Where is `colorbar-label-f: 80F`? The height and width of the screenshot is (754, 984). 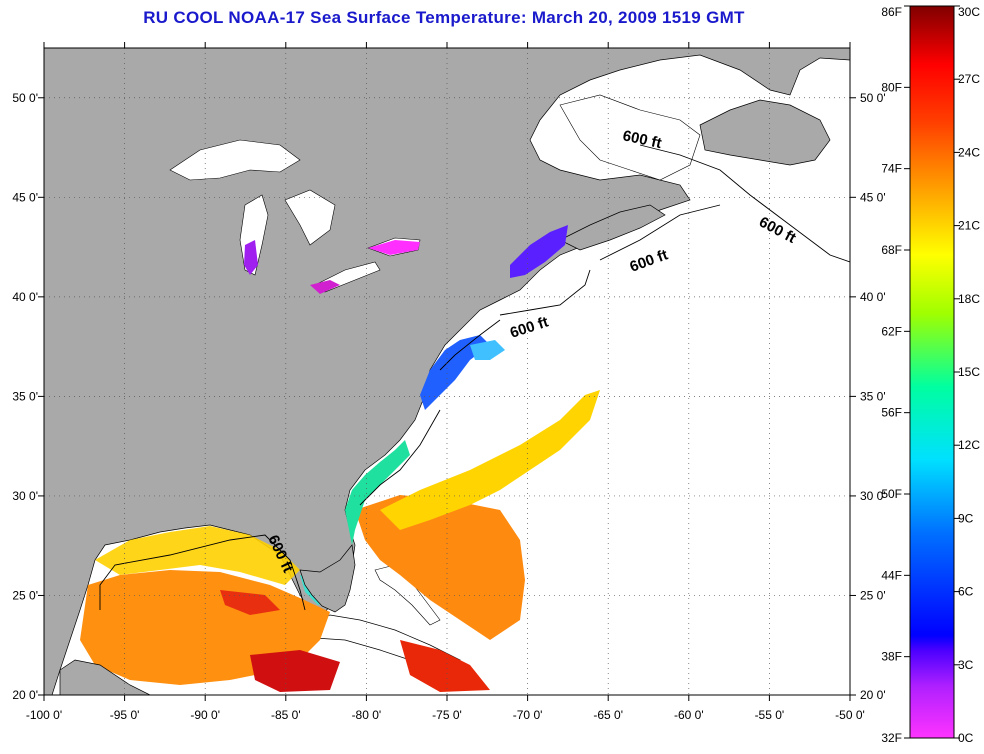
colorbar-label-f: 80F is located at coordinates (891, 87).